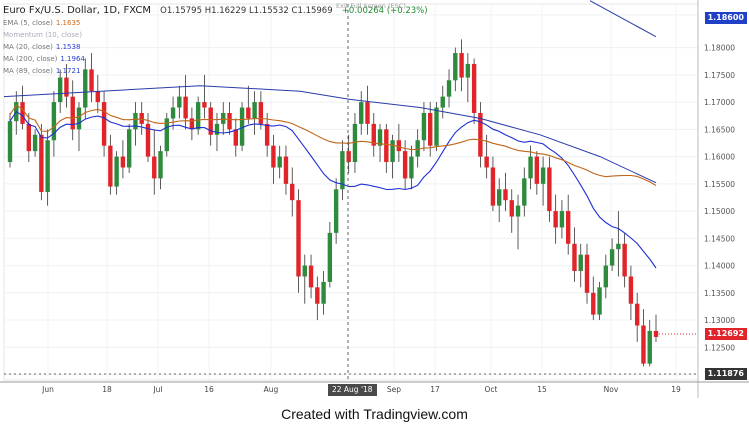 The width and height of the screenshot is (749, 435). I want to click on y-tick-label: 1.17500, so click(719, 75).